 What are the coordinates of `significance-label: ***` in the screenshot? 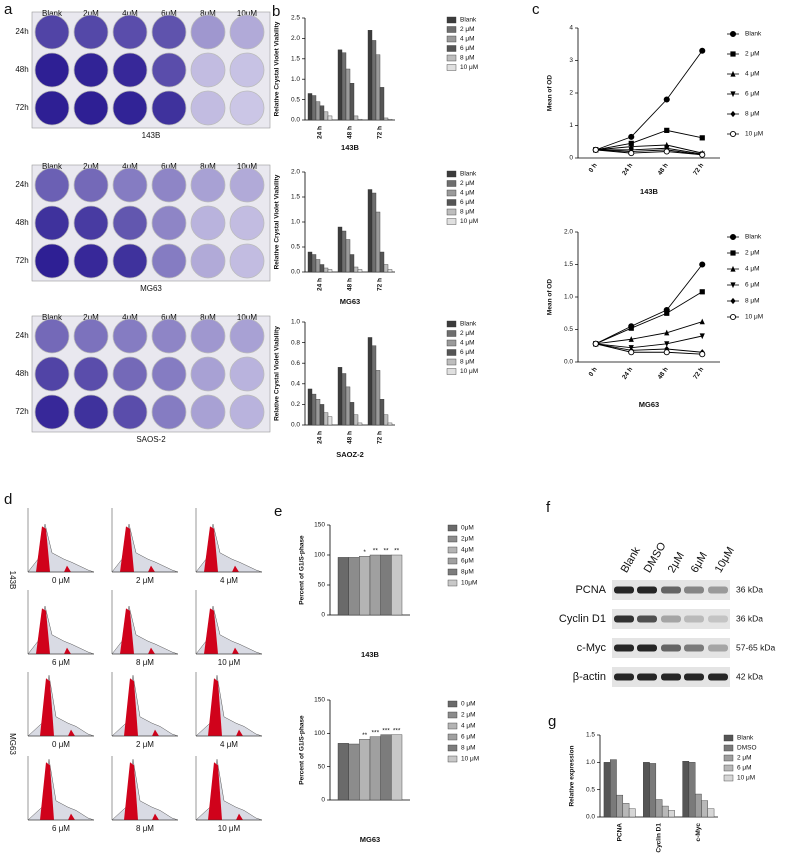 It's located at (397, 730).